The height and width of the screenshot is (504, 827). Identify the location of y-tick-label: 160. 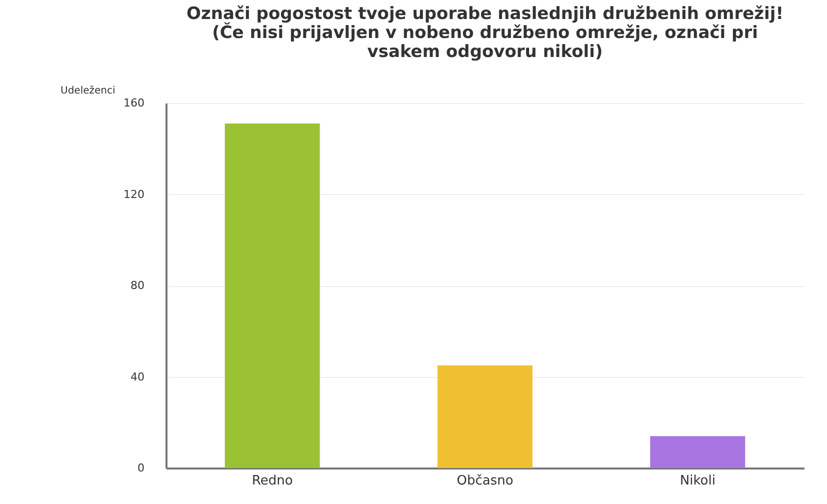
(134, 103).